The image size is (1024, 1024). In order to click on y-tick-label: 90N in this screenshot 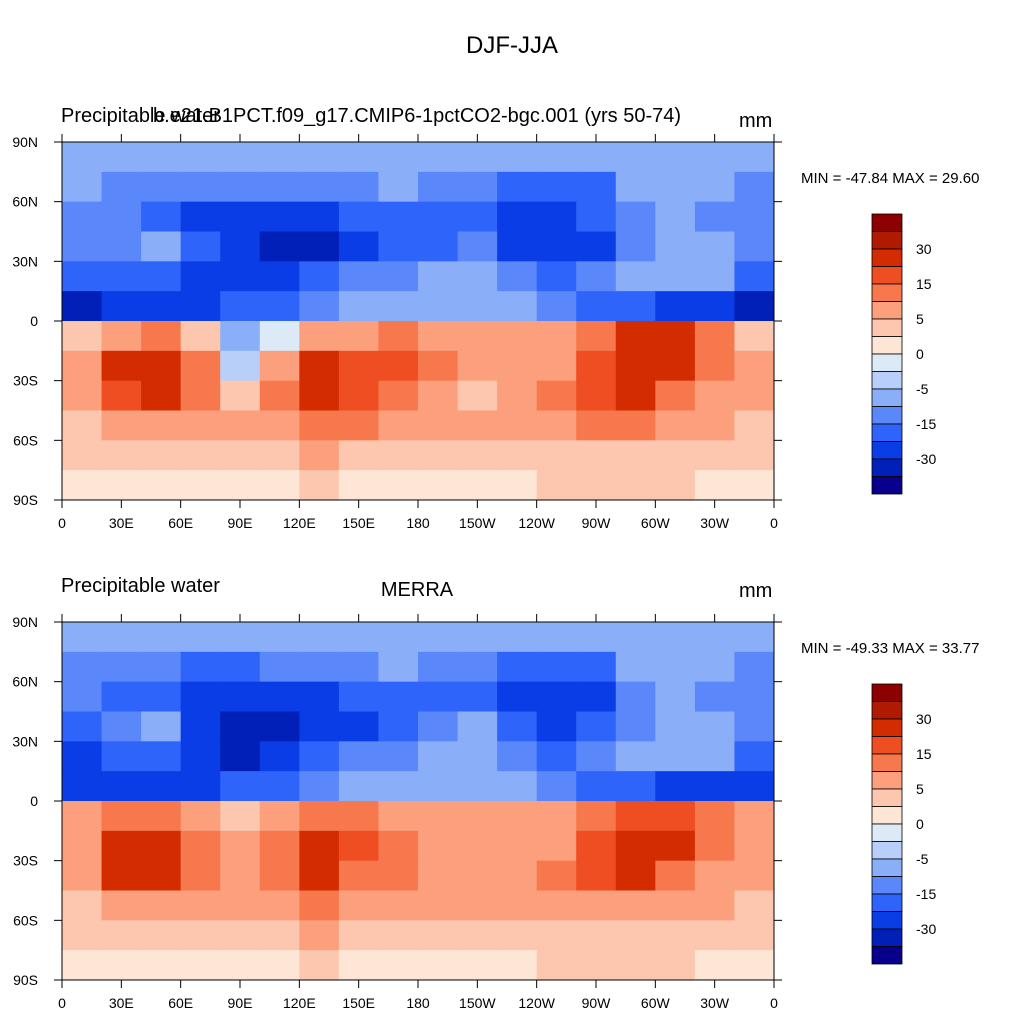, I will do `click(25, 142)`.